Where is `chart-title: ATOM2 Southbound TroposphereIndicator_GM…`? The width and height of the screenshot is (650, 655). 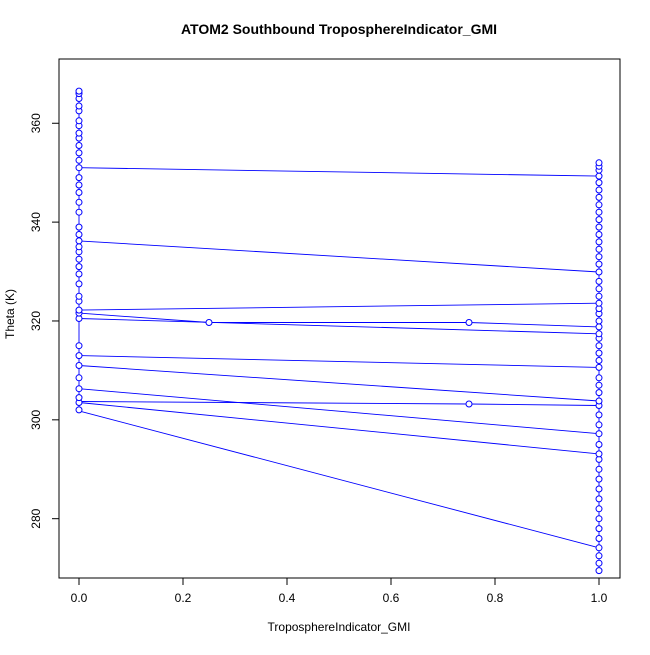 chart-title: ATOM2 Southbound TroposphereIndicator_GM… is located at coordinates (339, 29).